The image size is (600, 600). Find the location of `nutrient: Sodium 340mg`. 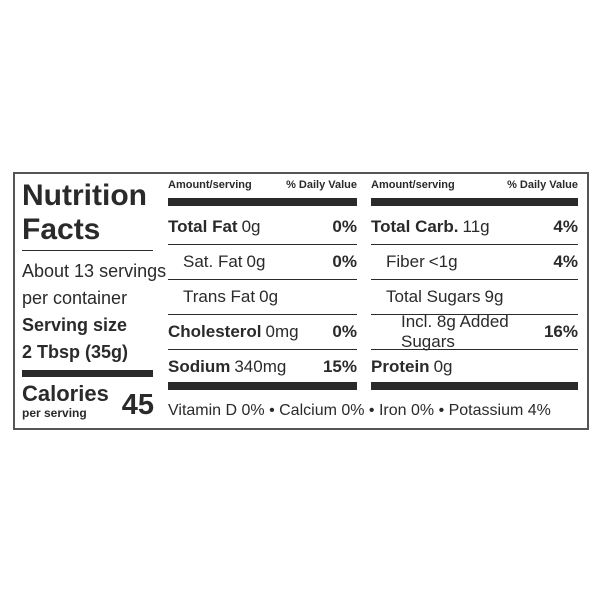

nutrient: Sodium 340mg is located at coordinates (227, 367).